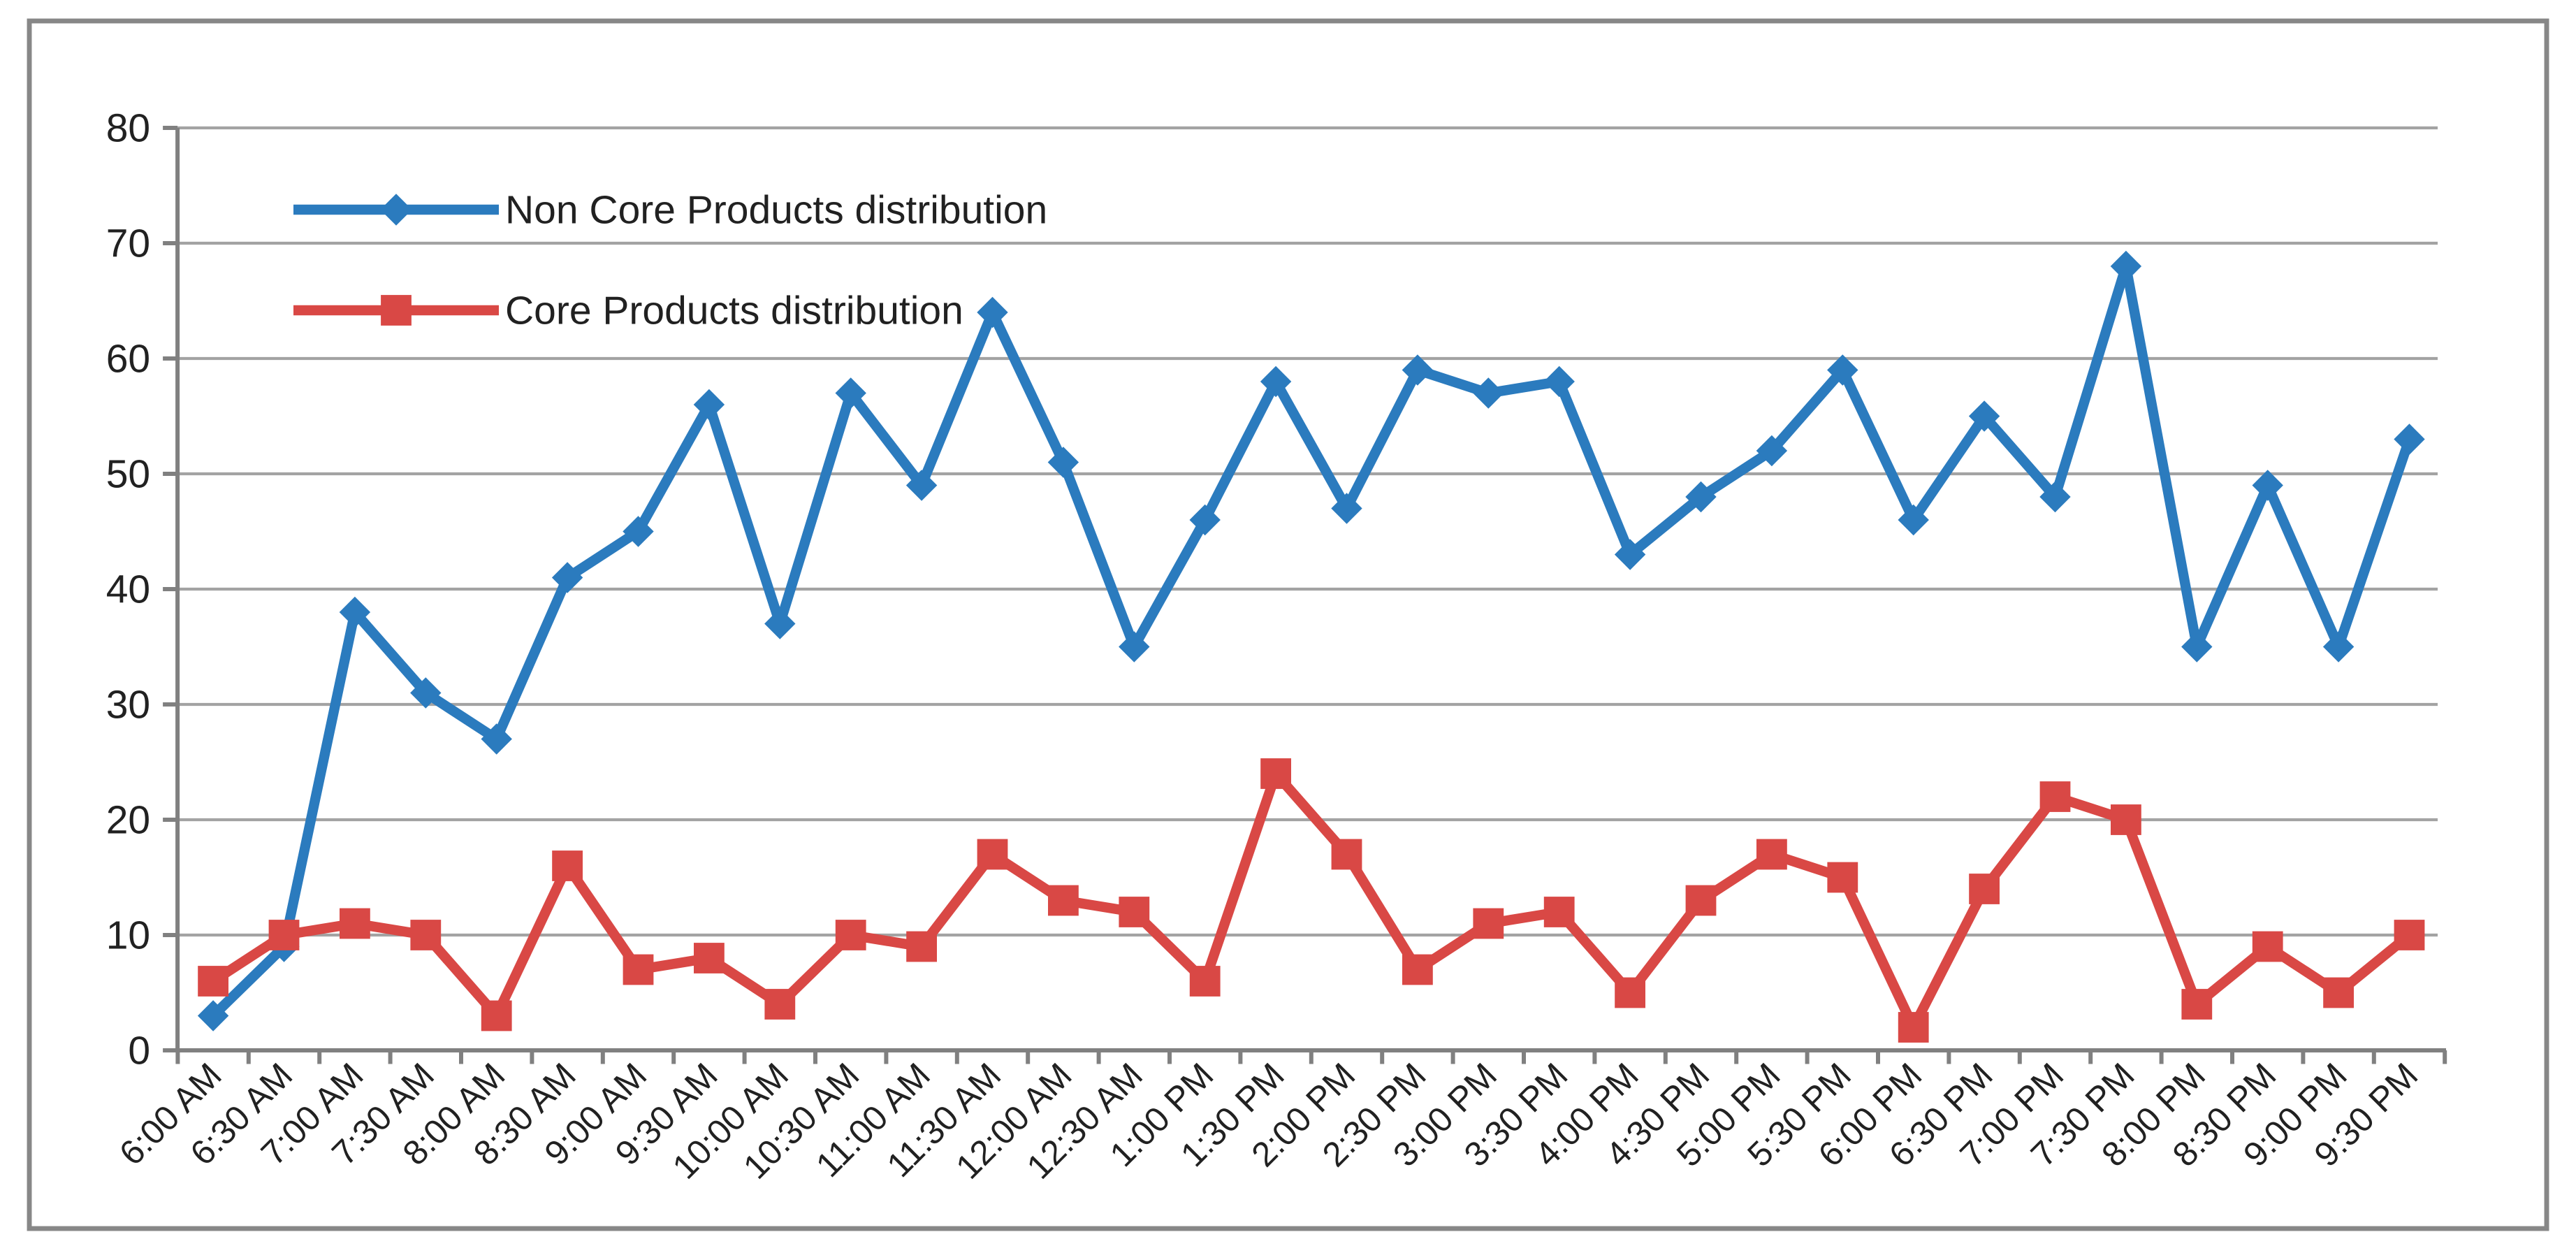  What do you see at coordinates (128, 360) in the screenshot?
I see `y-axis-tick-label: 60` at bounding box center [128, 360].